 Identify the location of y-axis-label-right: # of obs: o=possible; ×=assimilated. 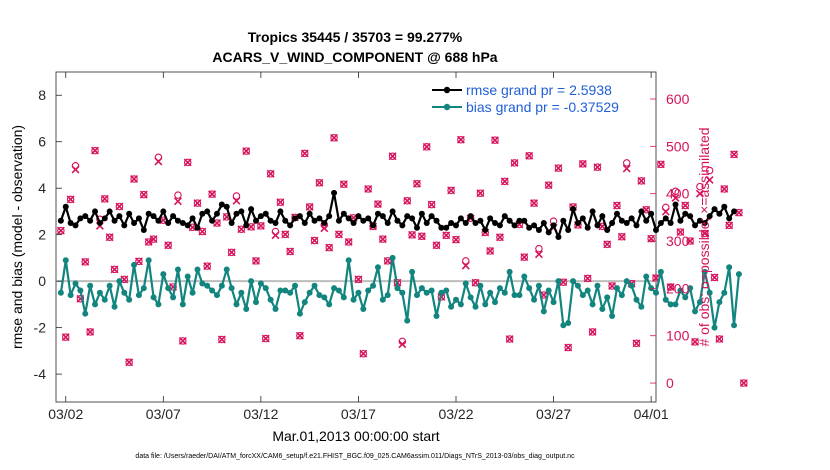
(704, 236).